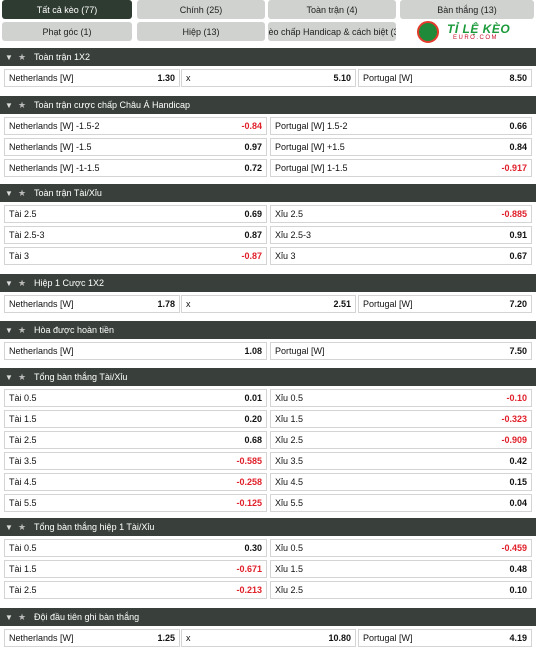 This screenshot has height=655, width=536. I want to click on market-header: ▼ ★ Đội đầu tiên ghi bàn thắng, so click(268, 617).